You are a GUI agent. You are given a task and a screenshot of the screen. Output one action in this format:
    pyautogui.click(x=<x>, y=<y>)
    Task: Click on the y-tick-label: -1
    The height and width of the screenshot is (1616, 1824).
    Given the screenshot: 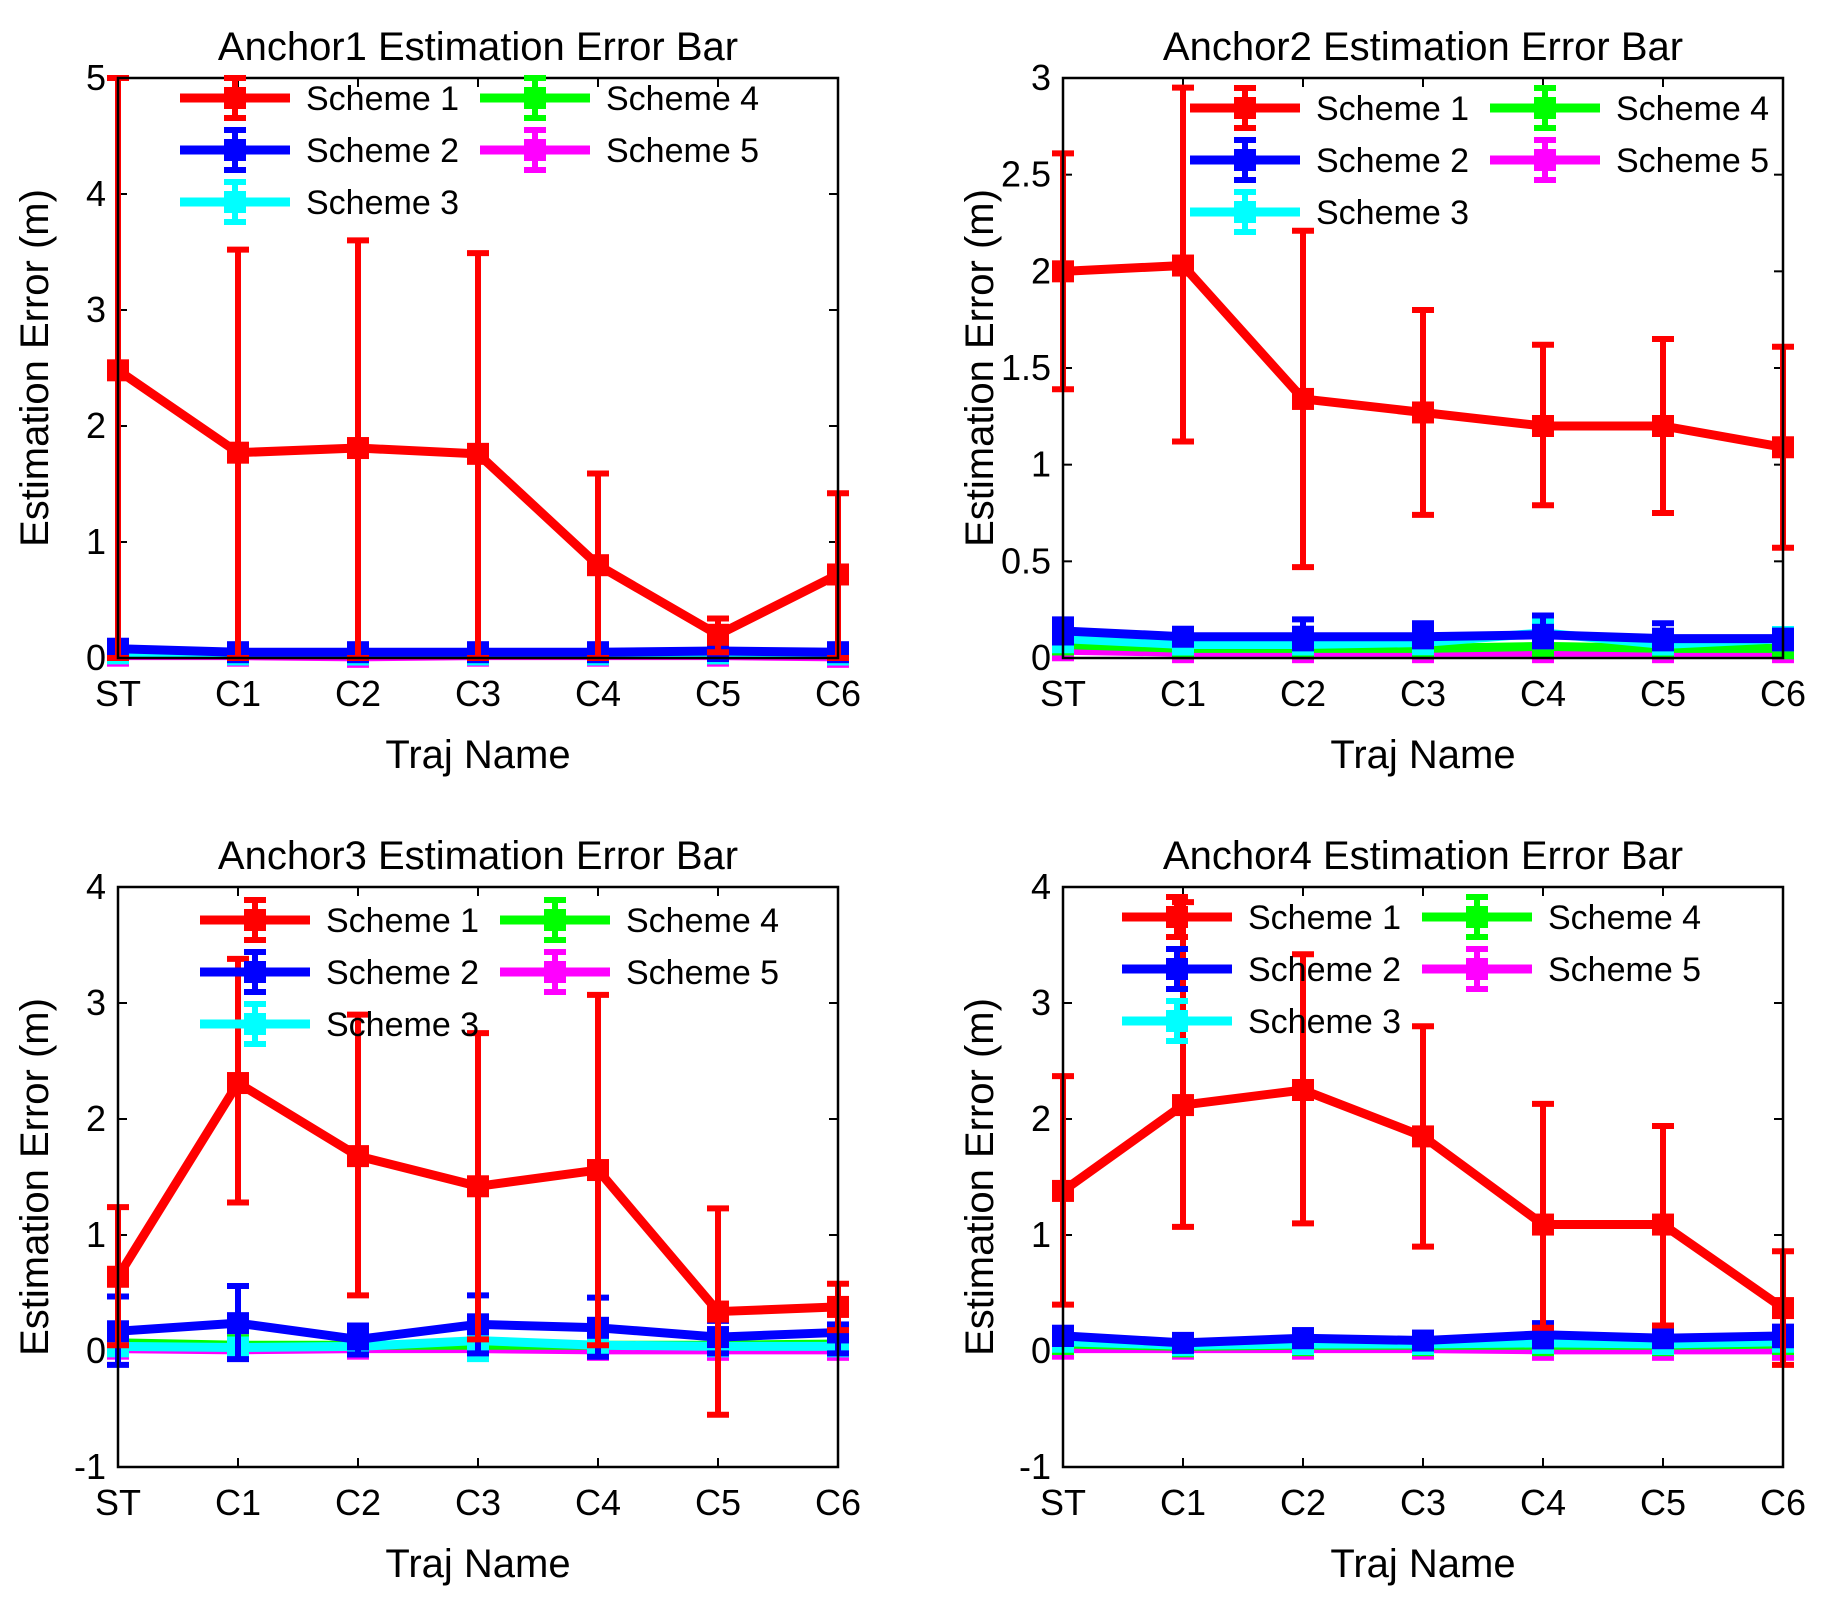 What is the action you would take?
    pyautogui.click(x=90, y=1466)
    